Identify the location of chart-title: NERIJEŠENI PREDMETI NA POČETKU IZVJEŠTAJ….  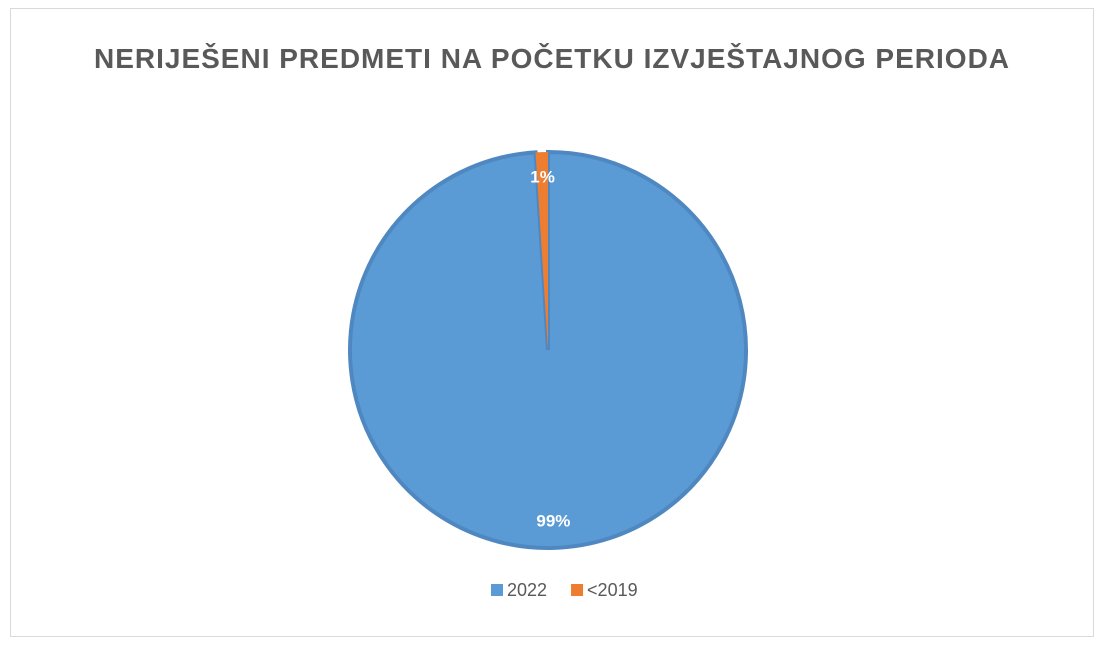
(552, 58).